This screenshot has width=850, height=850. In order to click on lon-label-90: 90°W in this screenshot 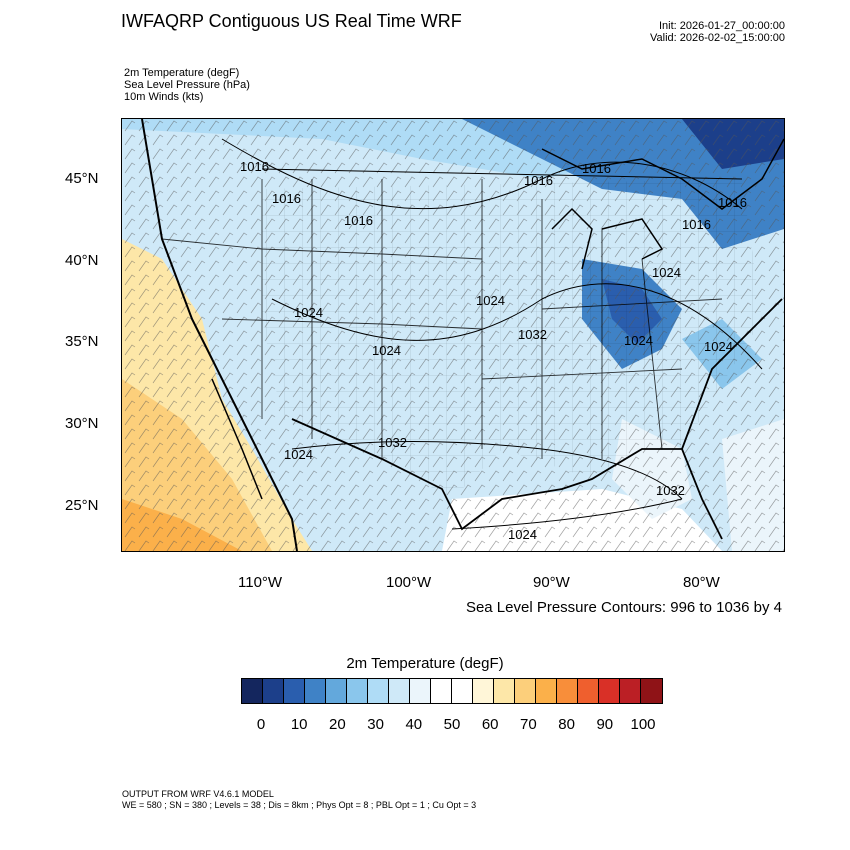, I will do `click(551, 582)`.